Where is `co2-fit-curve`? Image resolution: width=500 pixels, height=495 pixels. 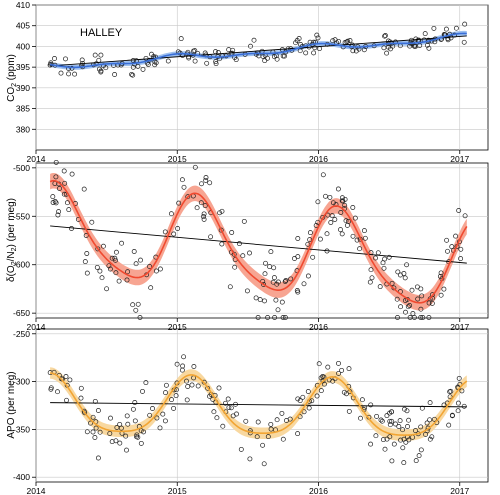 co2-fit-curve is located at coordinates (258, 50).